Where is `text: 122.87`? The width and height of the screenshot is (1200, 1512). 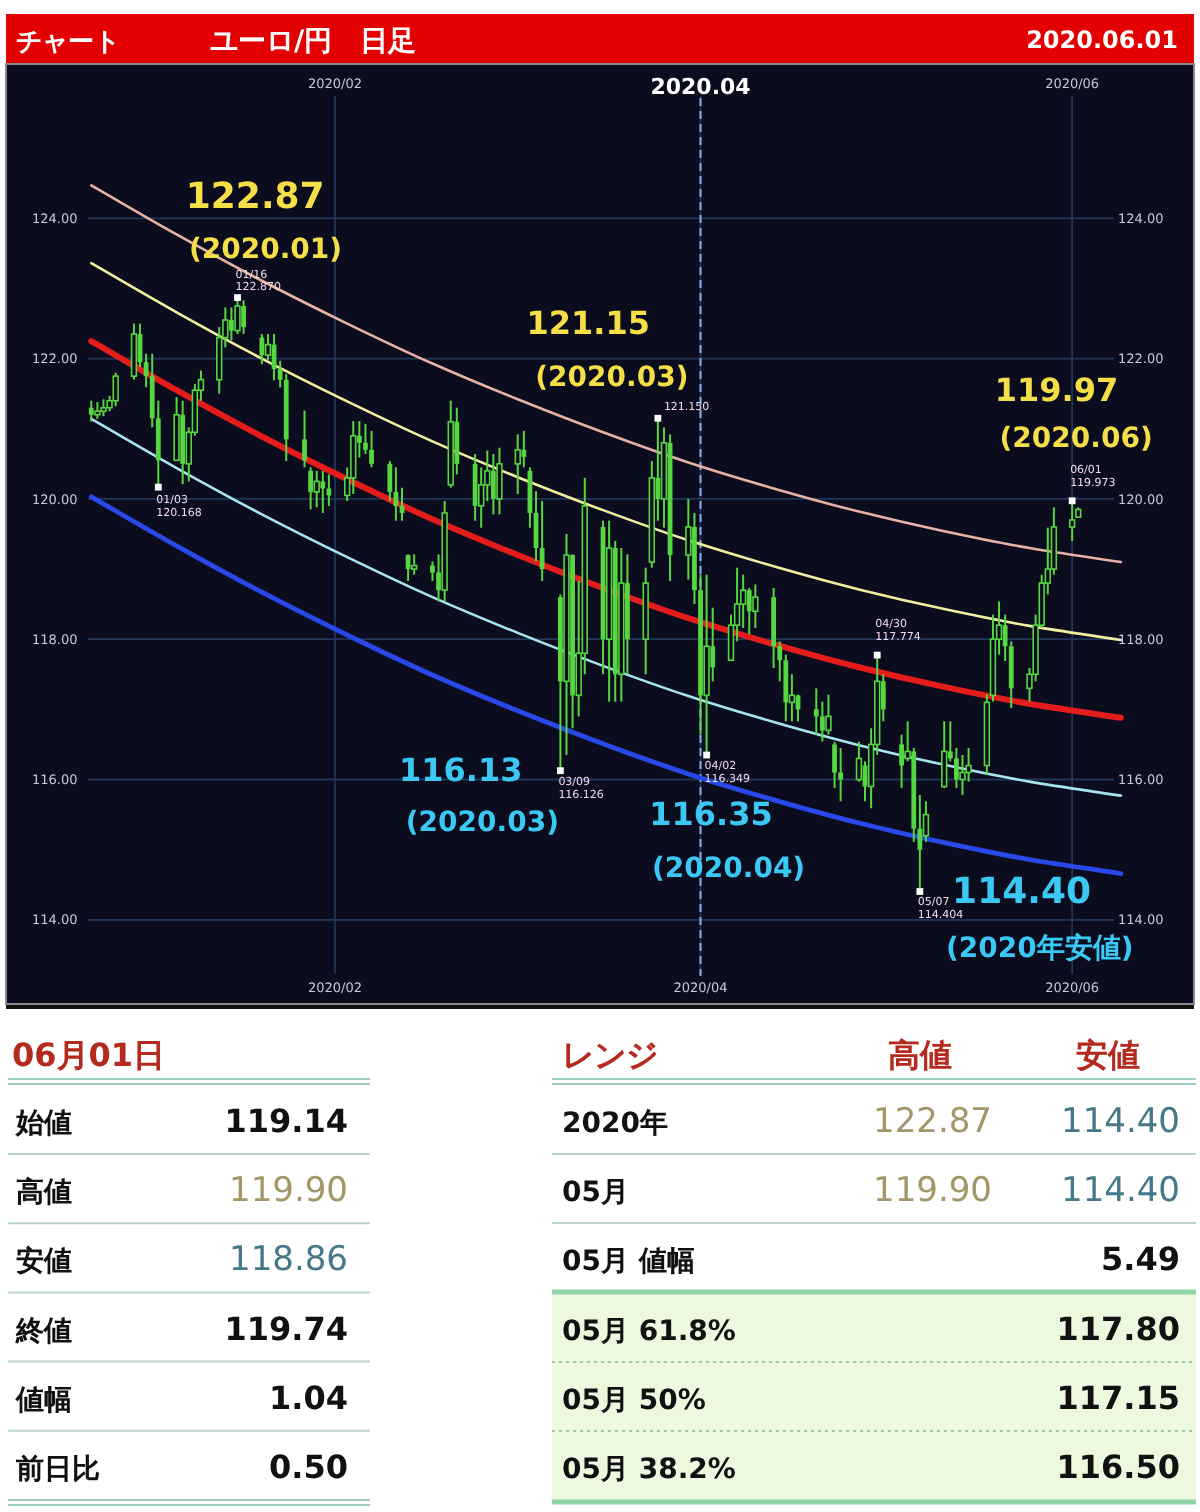
text: 122.87 is located at coordinates (932, 1122).